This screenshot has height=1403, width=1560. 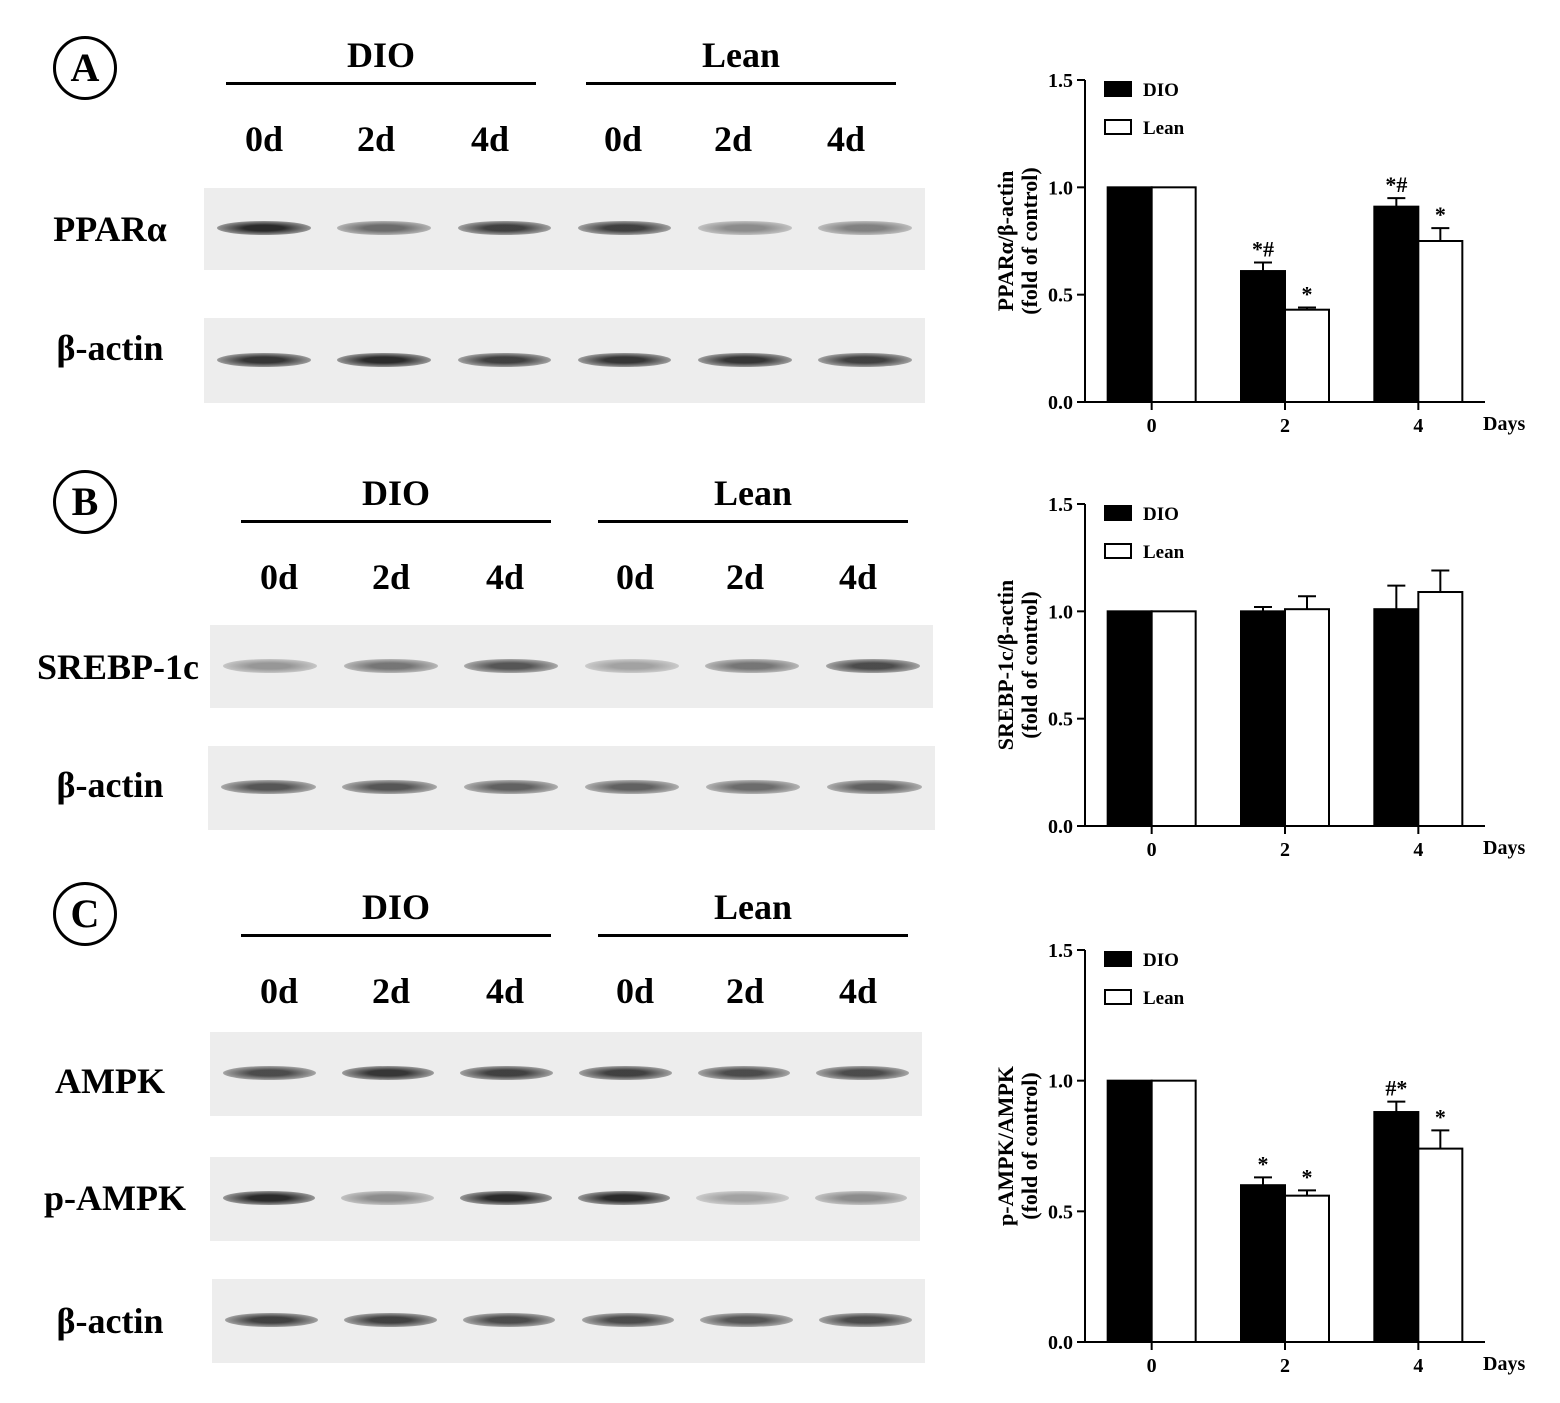 What do you see at coordinates (1005, 1146) in the screenshot?
I see `y-axis-label-line: p-AMPK/AMPK` at bounding box center [1005, 1146].